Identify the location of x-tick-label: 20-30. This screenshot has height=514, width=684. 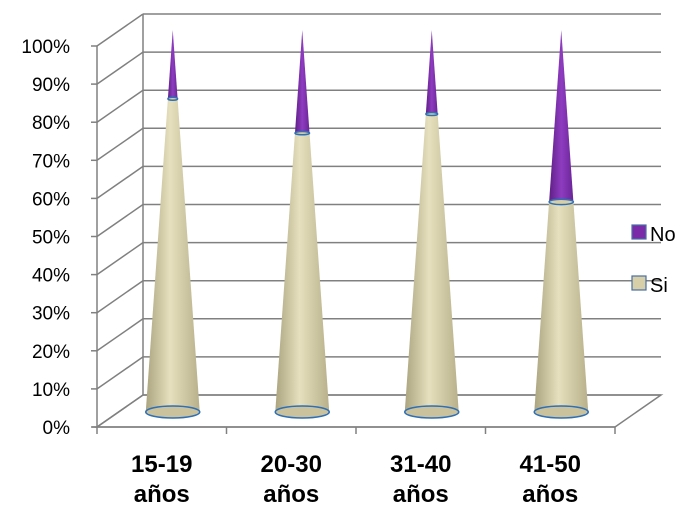
(291, 464).